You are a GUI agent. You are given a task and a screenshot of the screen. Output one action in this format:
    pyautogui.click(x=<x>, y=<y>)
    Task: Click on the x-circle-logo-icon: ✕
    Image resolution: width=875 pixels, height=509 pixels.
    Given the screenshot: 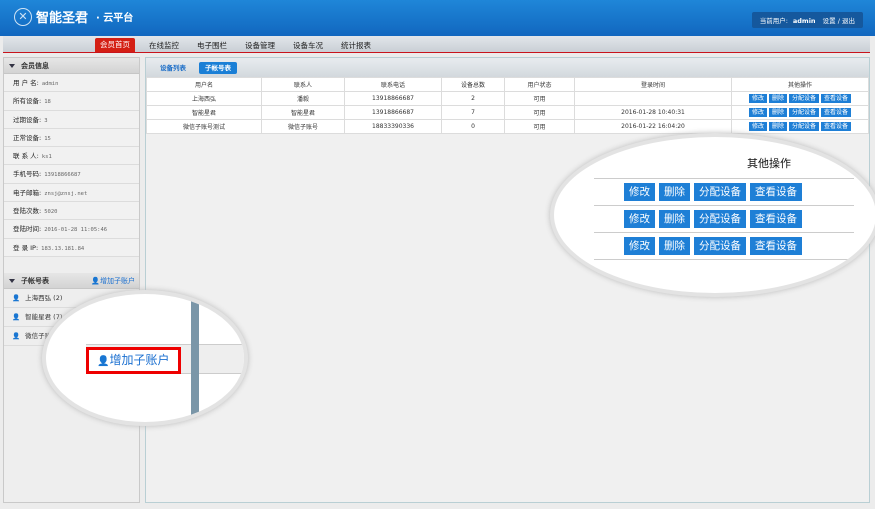 What is the action you would take?
    pyautogui.click(x=23, y=16)
    